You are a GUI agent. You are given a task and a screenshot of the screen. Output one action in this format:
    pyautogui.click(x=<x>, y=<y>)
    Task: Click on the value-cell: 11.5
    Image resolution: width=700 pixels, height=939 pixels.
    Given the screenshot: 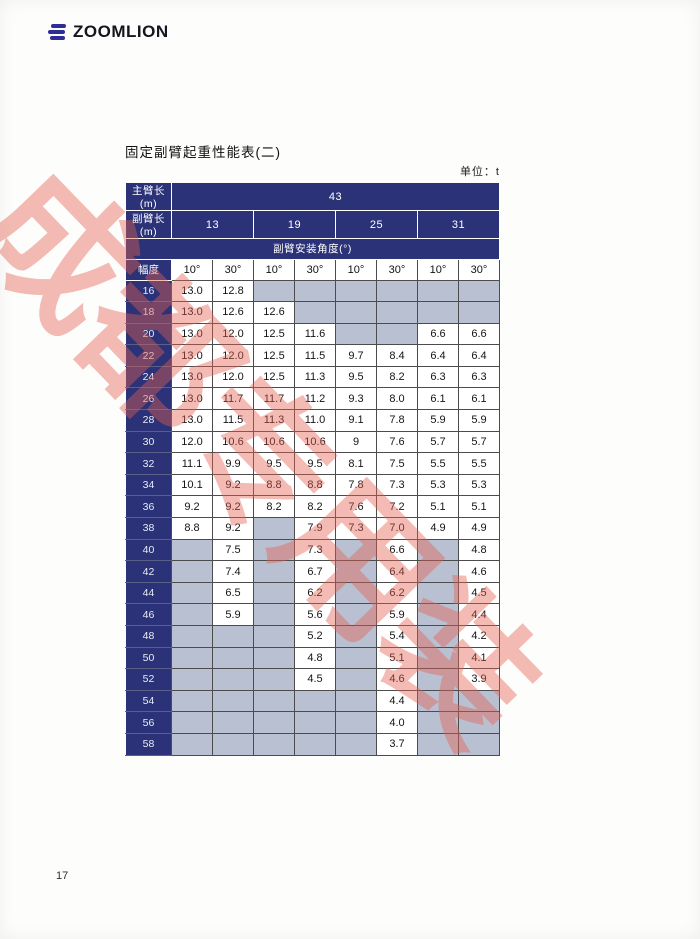 What is the action you would take?
    pyautogui.click(x=233, y=420)
    